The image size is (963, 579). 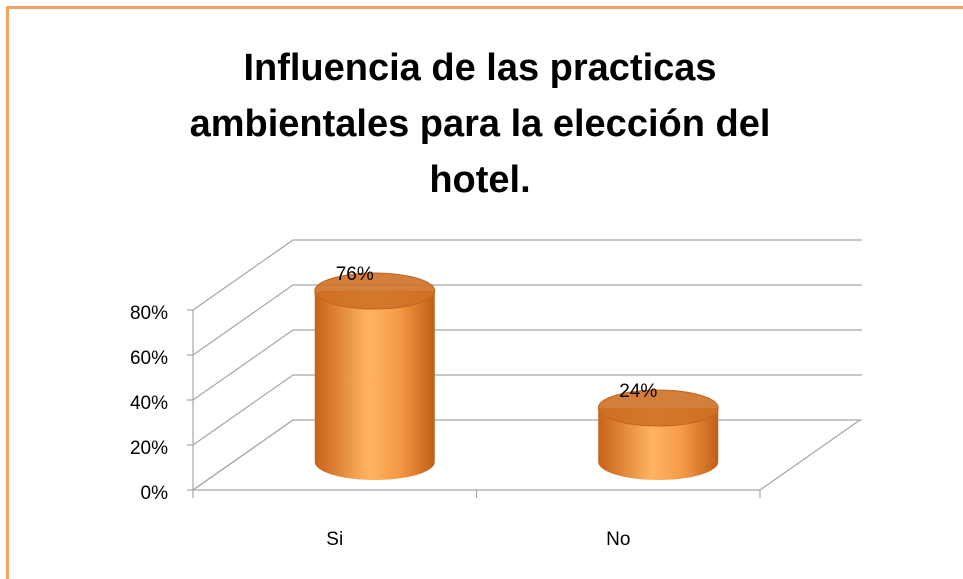 What do you see at coordinates (149, 358) in the screenshot?
I see `y-tick-label: 60%` at bounding box center [149, 358].